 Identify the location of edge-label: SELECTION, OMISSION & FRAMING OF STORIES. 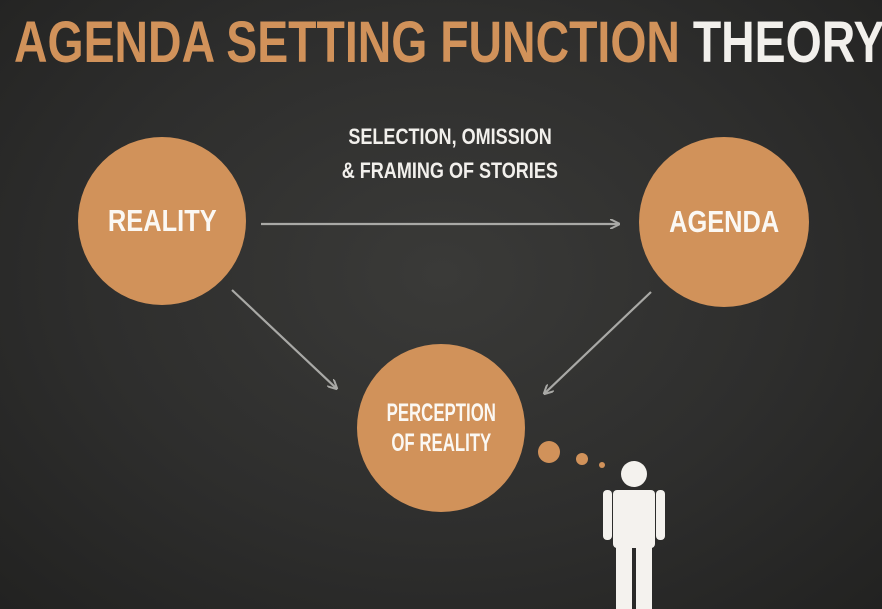
(450, 154).